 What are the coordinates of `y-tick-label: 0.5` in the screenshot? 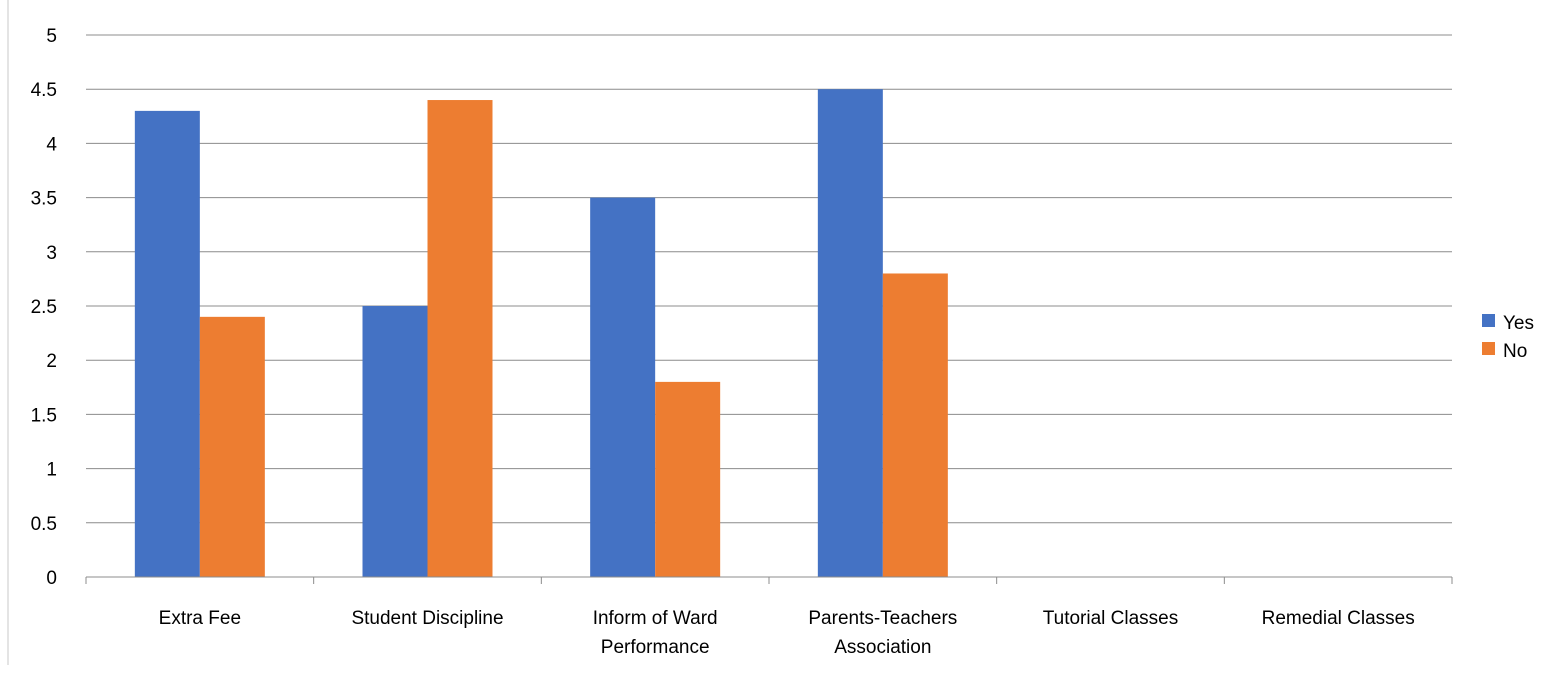 It's located at (44, 524).